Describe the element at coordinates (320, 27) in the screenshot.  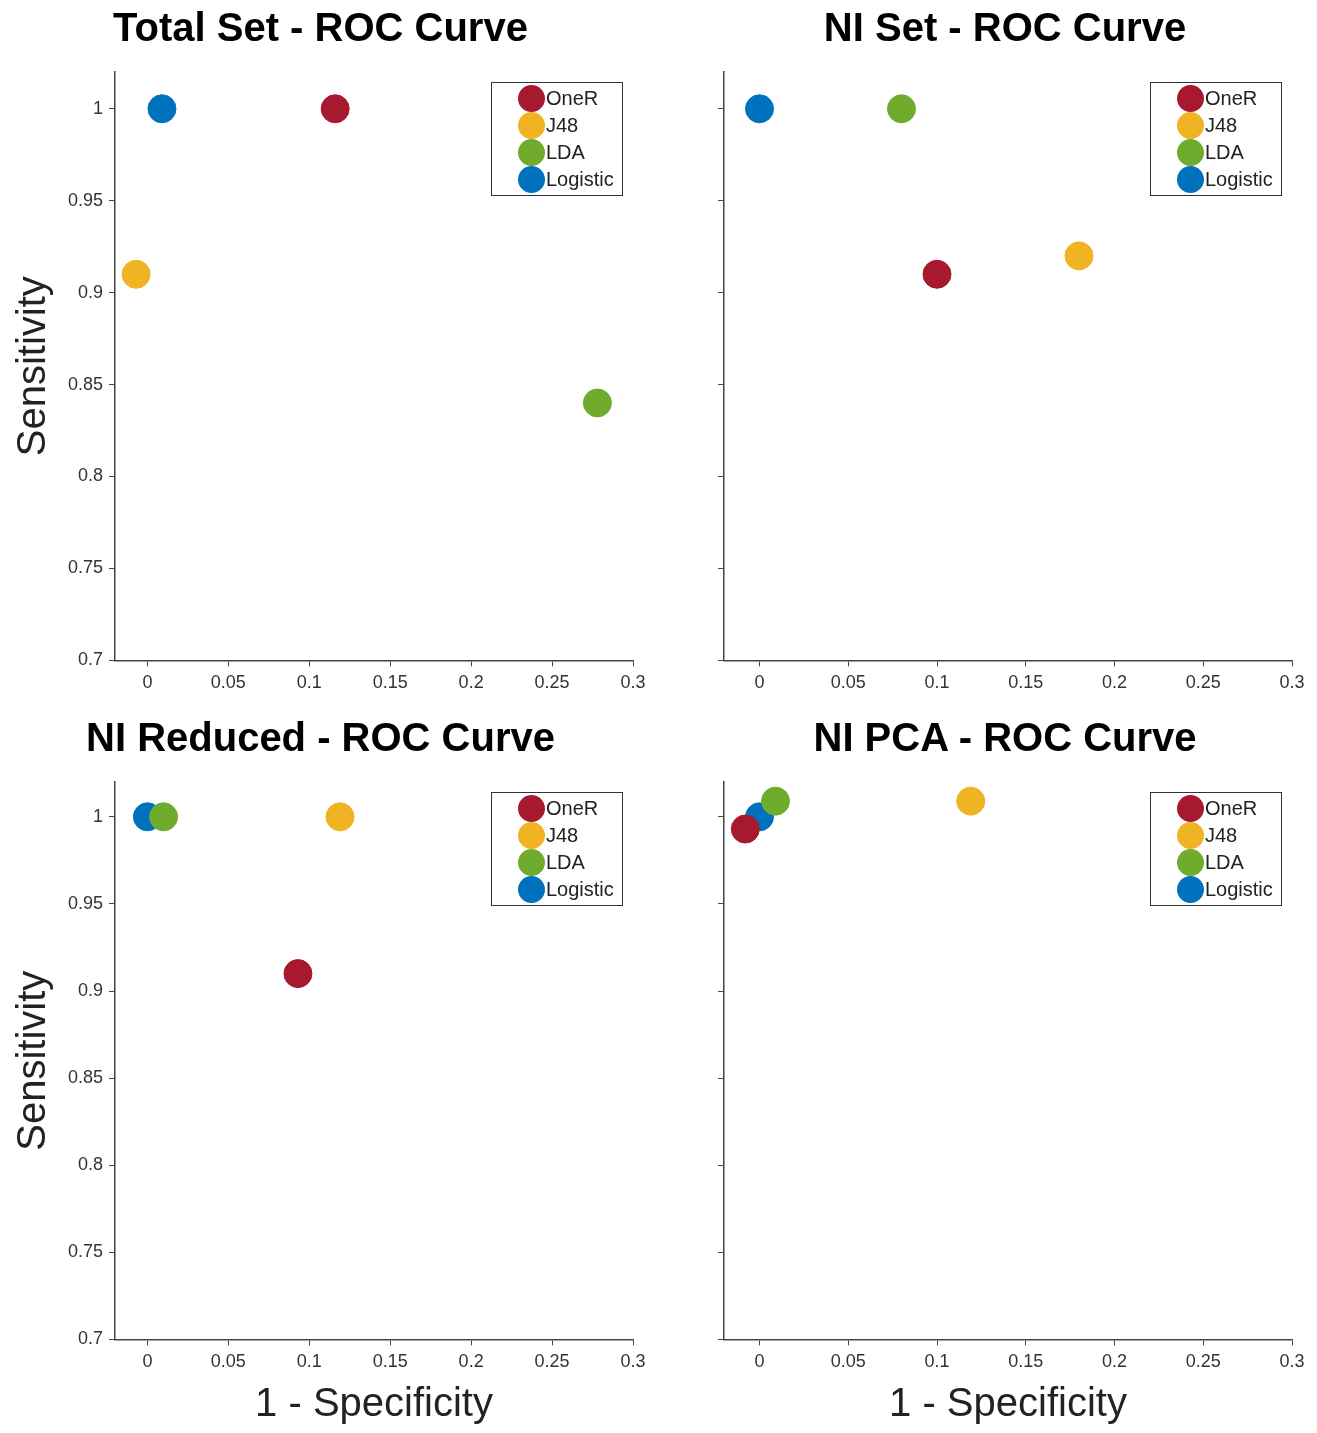
I see `chart-title: Total Set - ROC Curve` at that location.